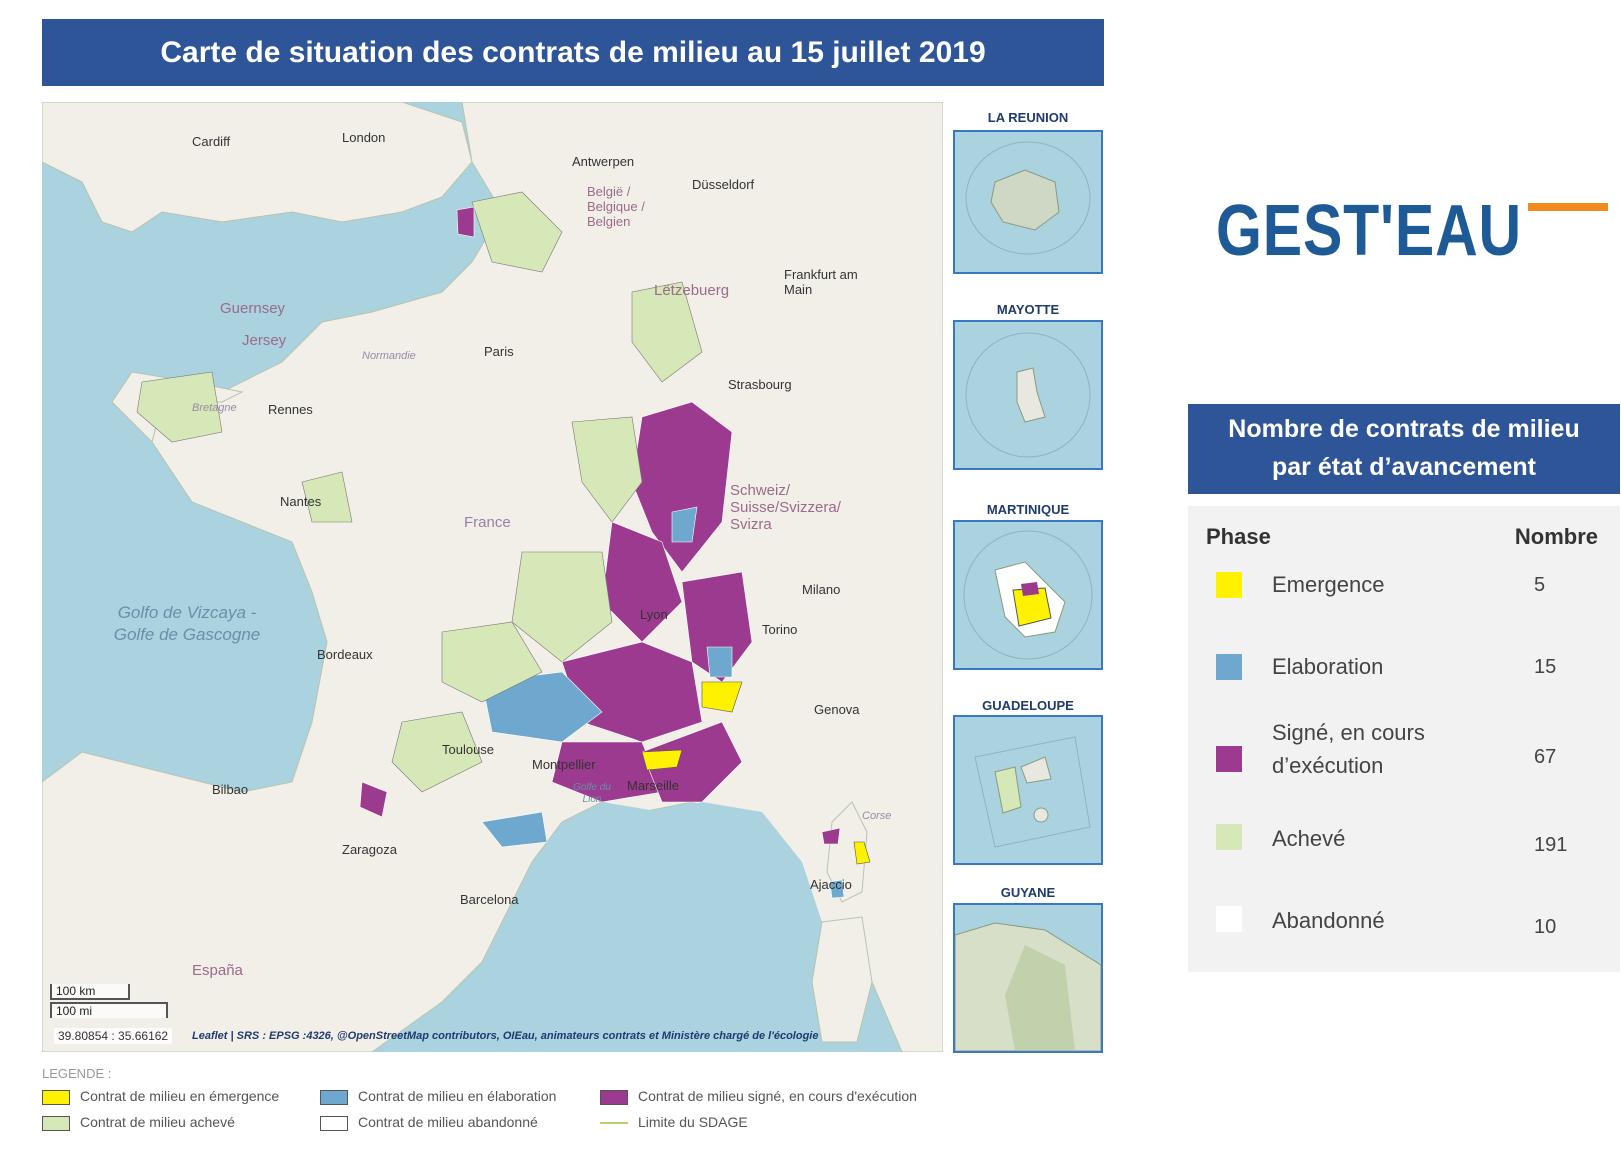 This screenshot has height=1149, width=1621. Describe the element at coordinates (264, 340) in the screenshot. I see `label-jersey: Jersey` at that location.